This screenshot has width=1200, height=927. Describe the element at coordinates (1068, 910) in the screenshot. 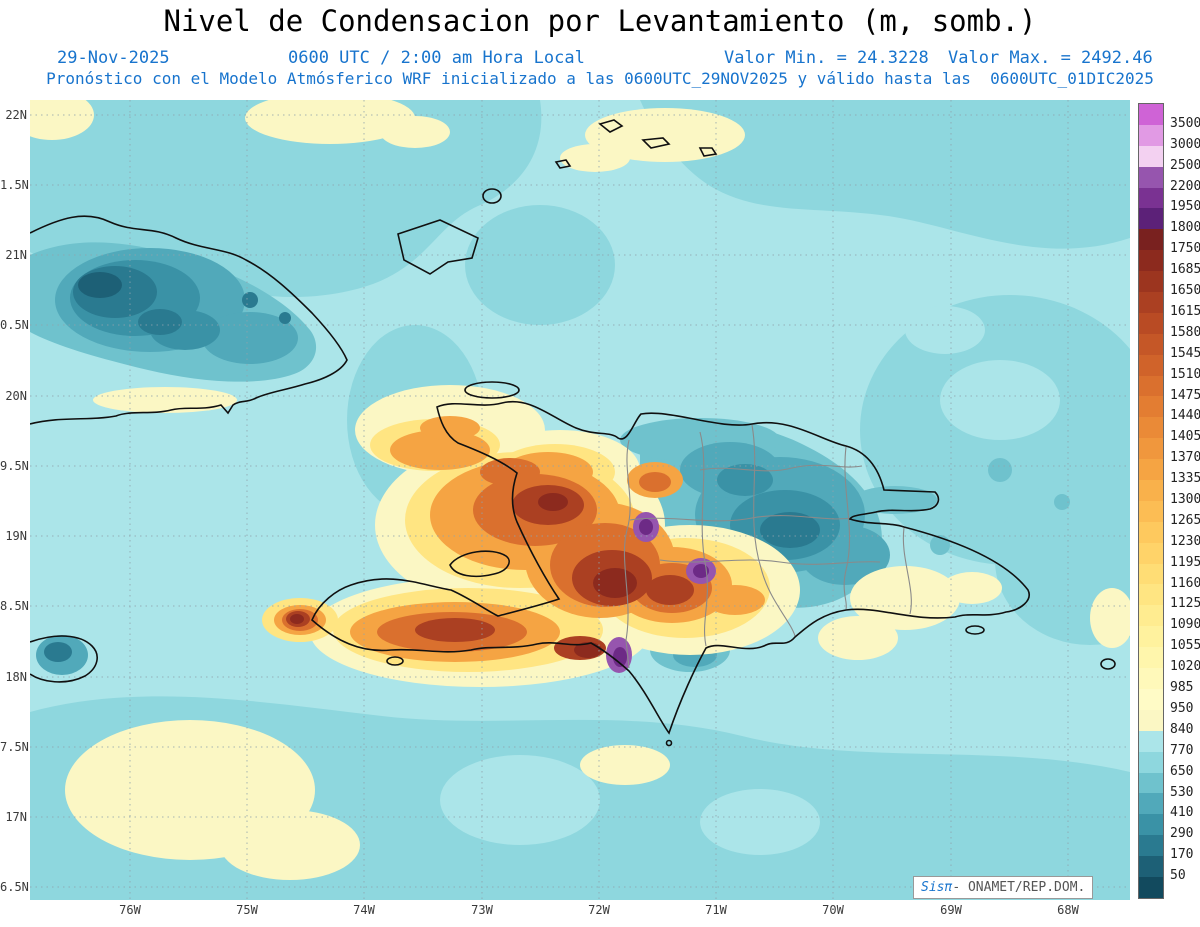

I see `lon-tick-label: 68W` at that location.